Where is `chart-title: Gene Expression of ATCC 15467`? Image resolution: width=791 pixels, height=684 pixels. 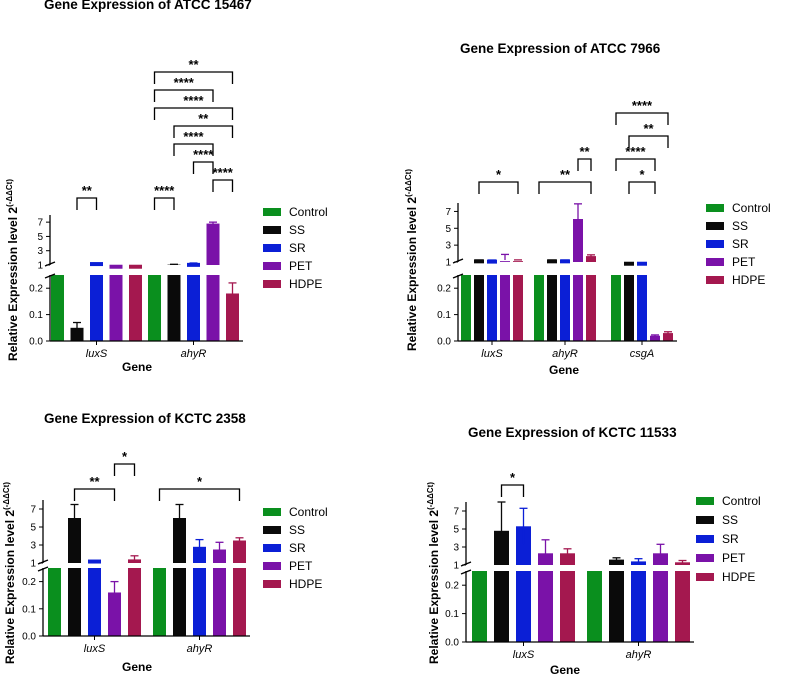 chart-title: Gene Expression of ATCC 15467 is located at coordinates (148, 6).